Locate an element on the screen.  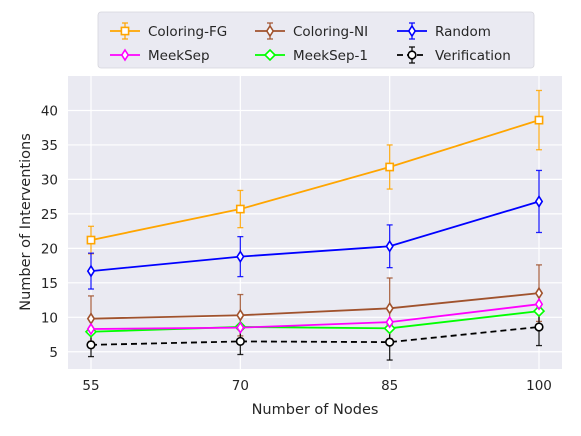
y-tick-label: 10 is located at coordinates (49, 318).